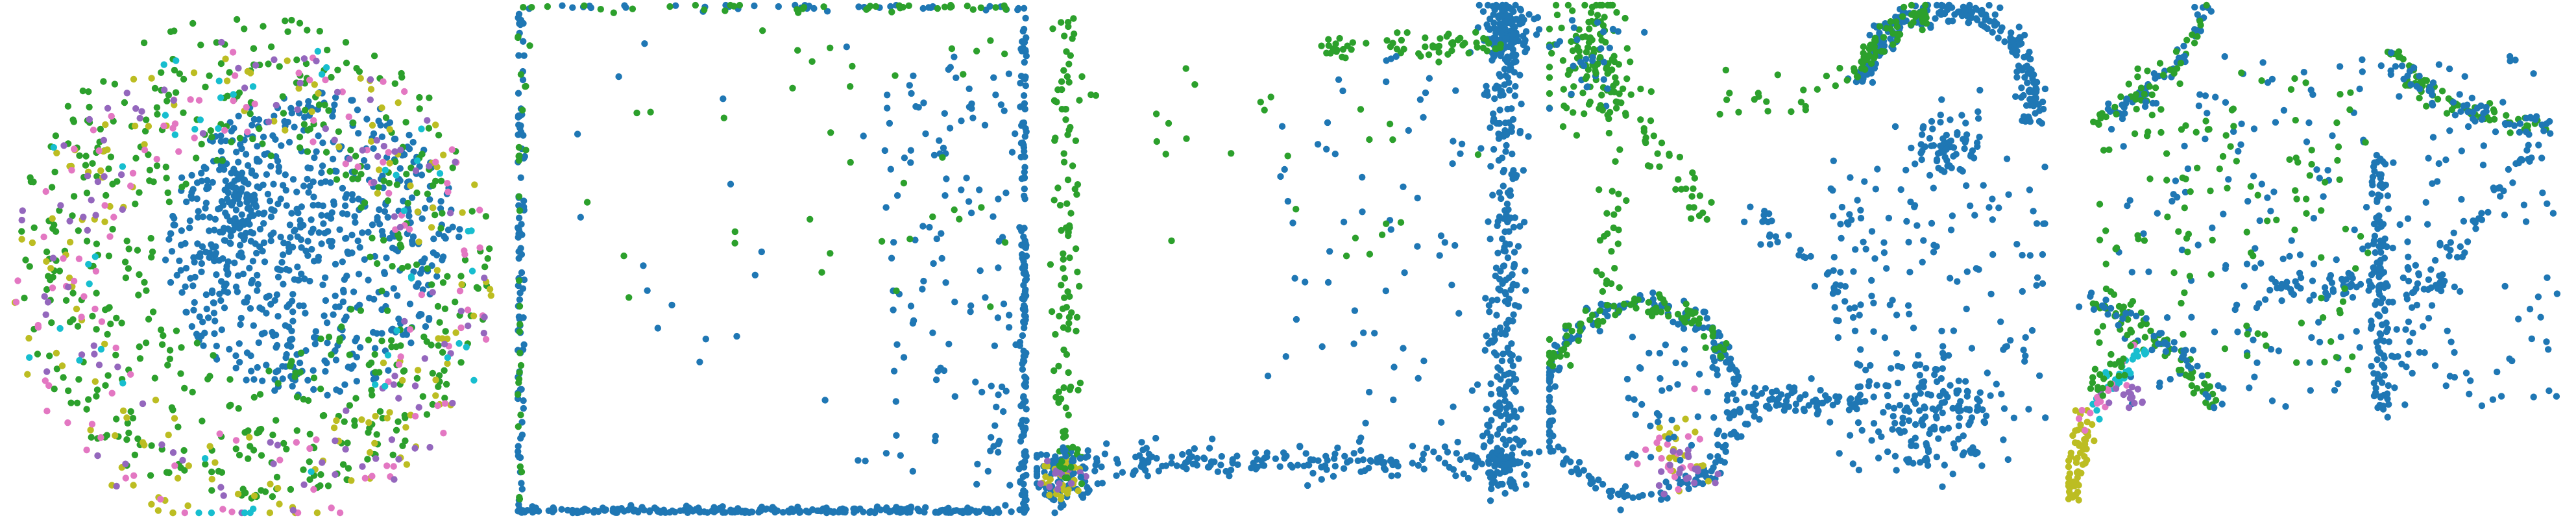 This screenshot has height=518, width=2576. What do you see at coordinates (1806, 399) in the screenshot?
I see `series-blue` at bounding box center [1806, 399].